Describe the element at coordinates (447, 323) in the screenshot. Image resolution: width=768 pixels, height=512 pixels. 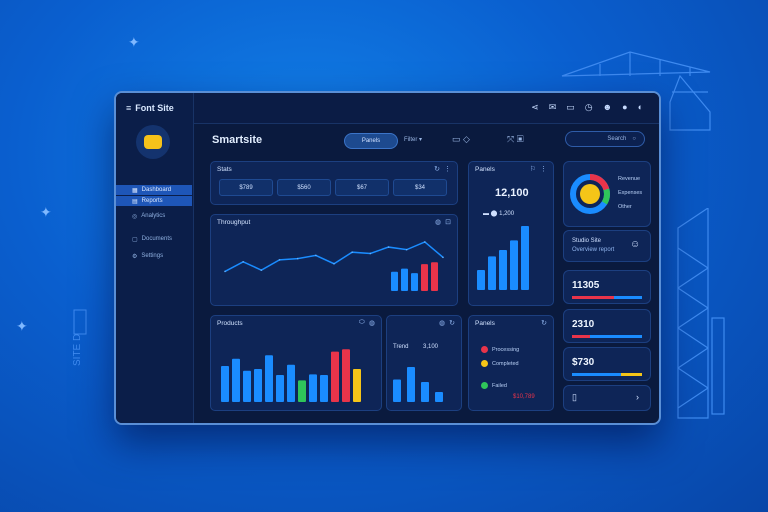
I see `card-icons: ◍ ↻` at that location.